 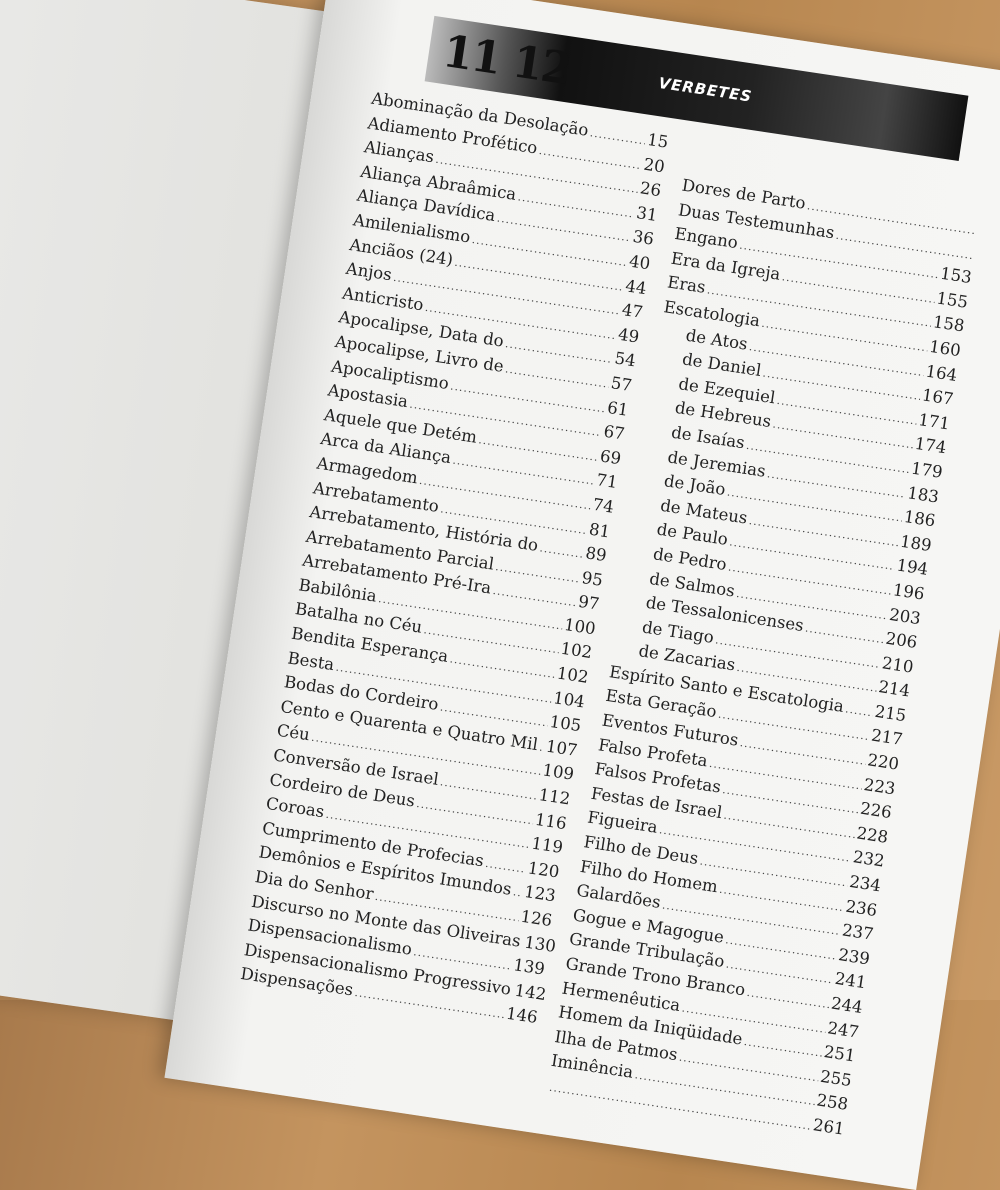 I want to click on entry-page: 247, so click(x=843, y=1029).